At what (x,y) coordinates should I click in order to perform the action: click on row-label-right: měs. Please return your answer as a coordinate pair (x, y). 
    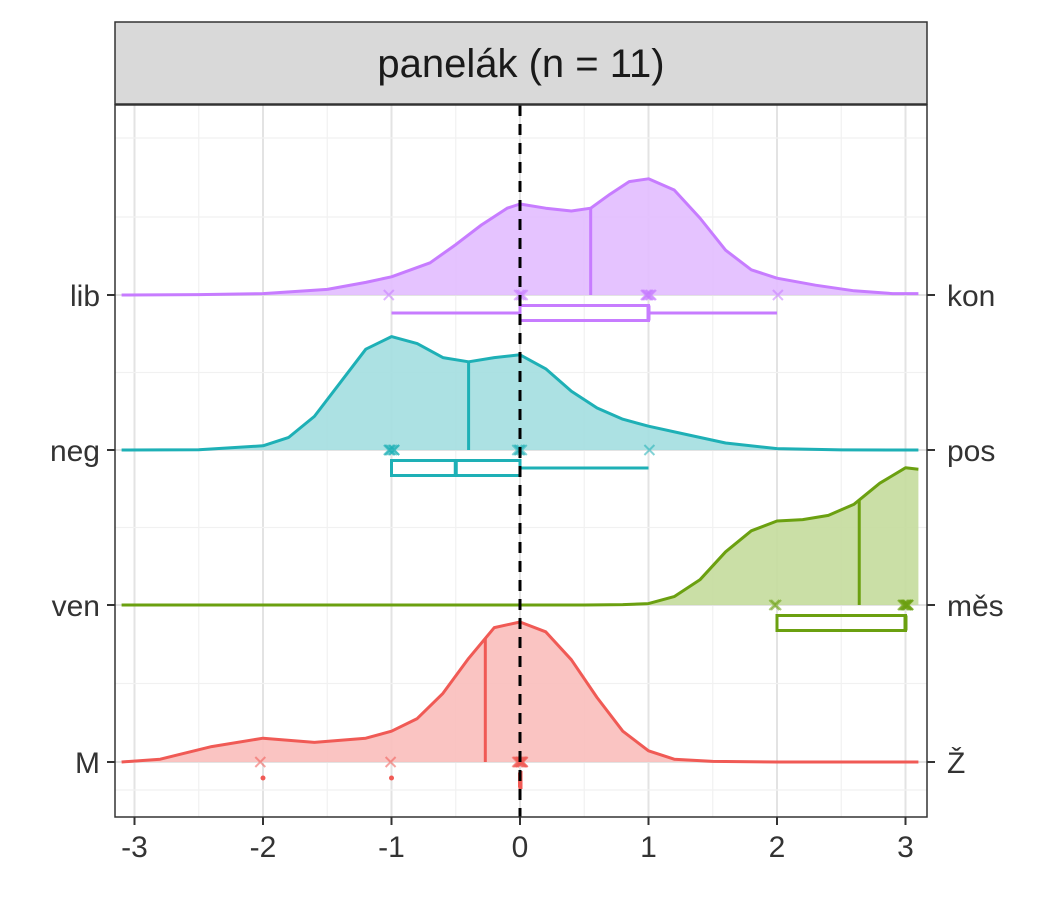
    Looking at the image, I should click on (975, 606).